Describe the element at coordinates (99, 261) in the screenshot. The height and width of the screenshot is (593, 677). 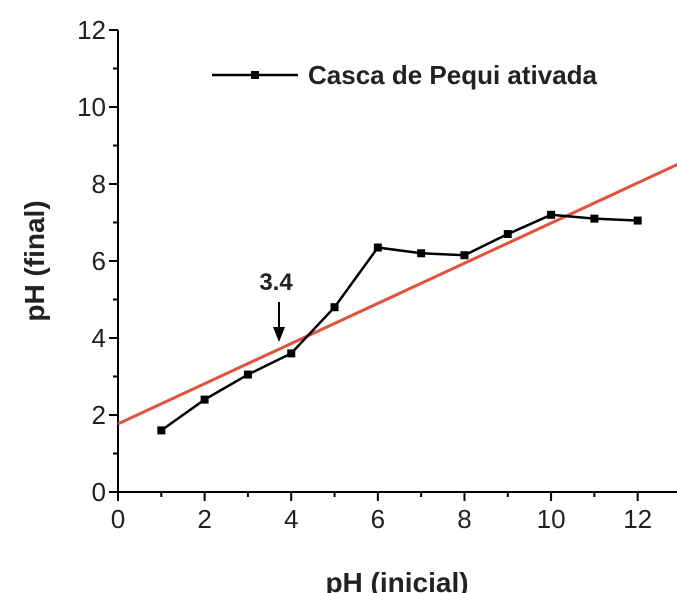
I see `y-tick-label: 6` at that location.